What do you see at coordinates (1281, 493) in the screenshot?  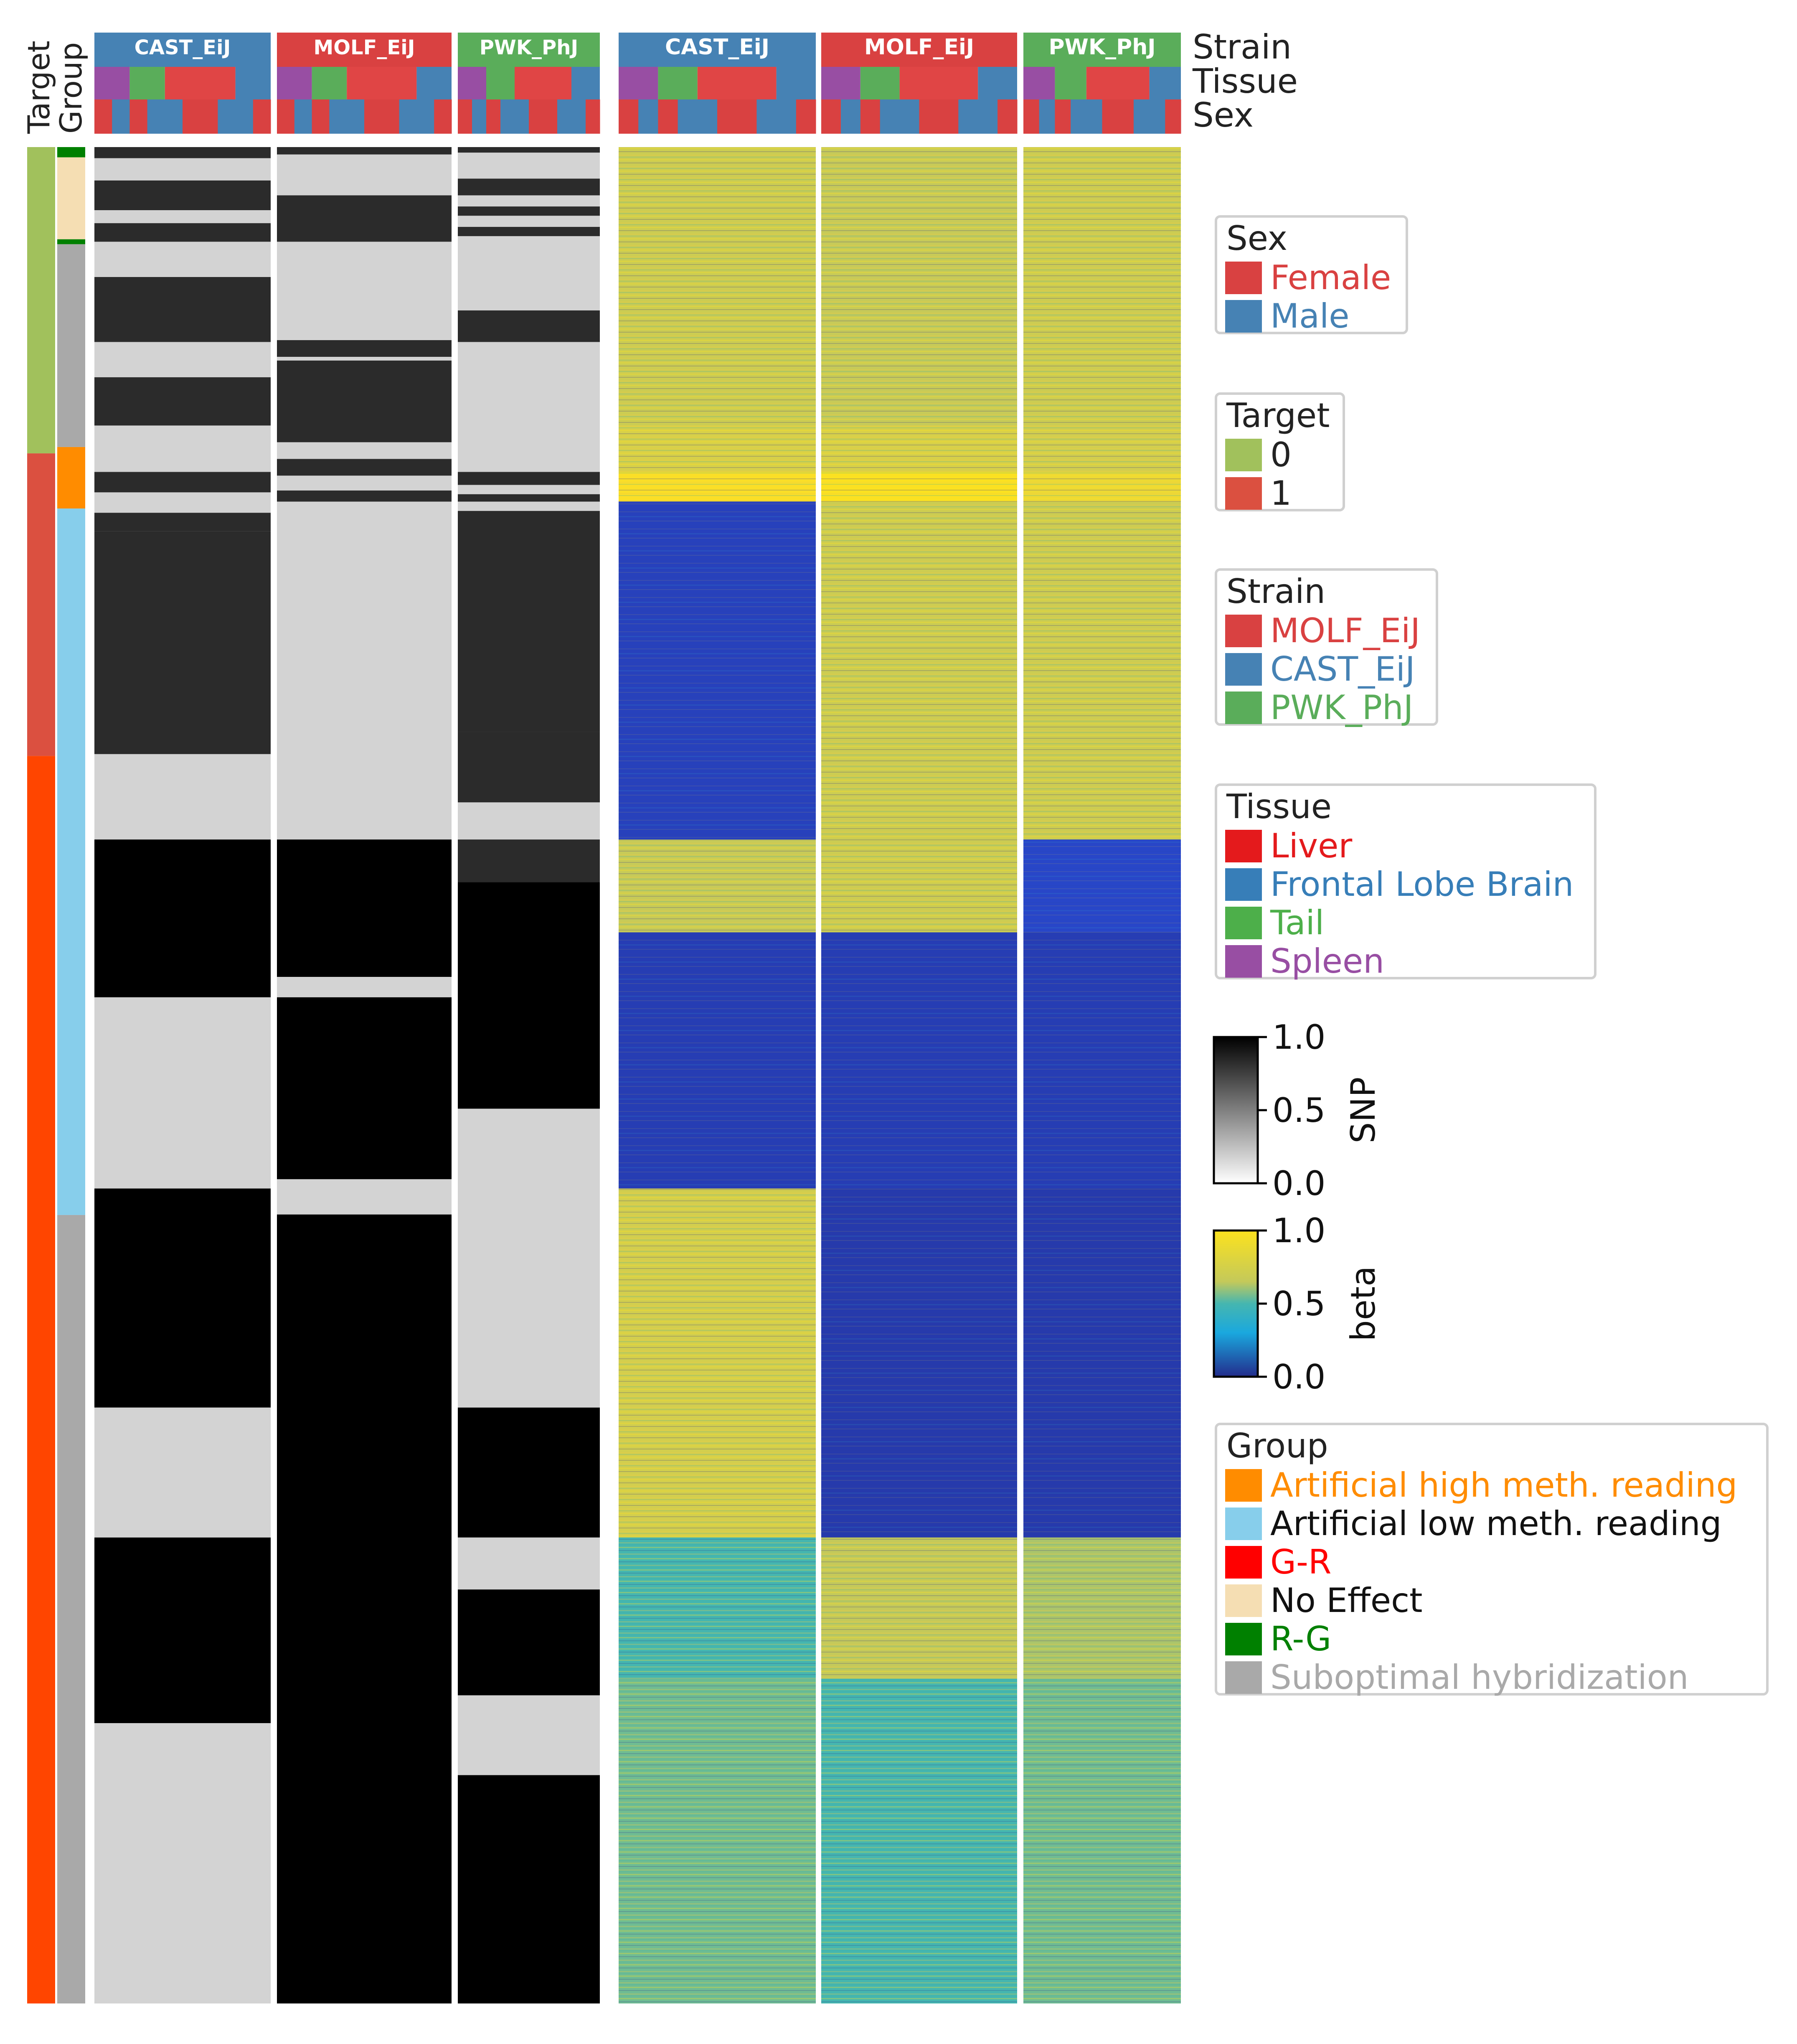 I see `legend-label: 1` at bounding box center [1281, 493].